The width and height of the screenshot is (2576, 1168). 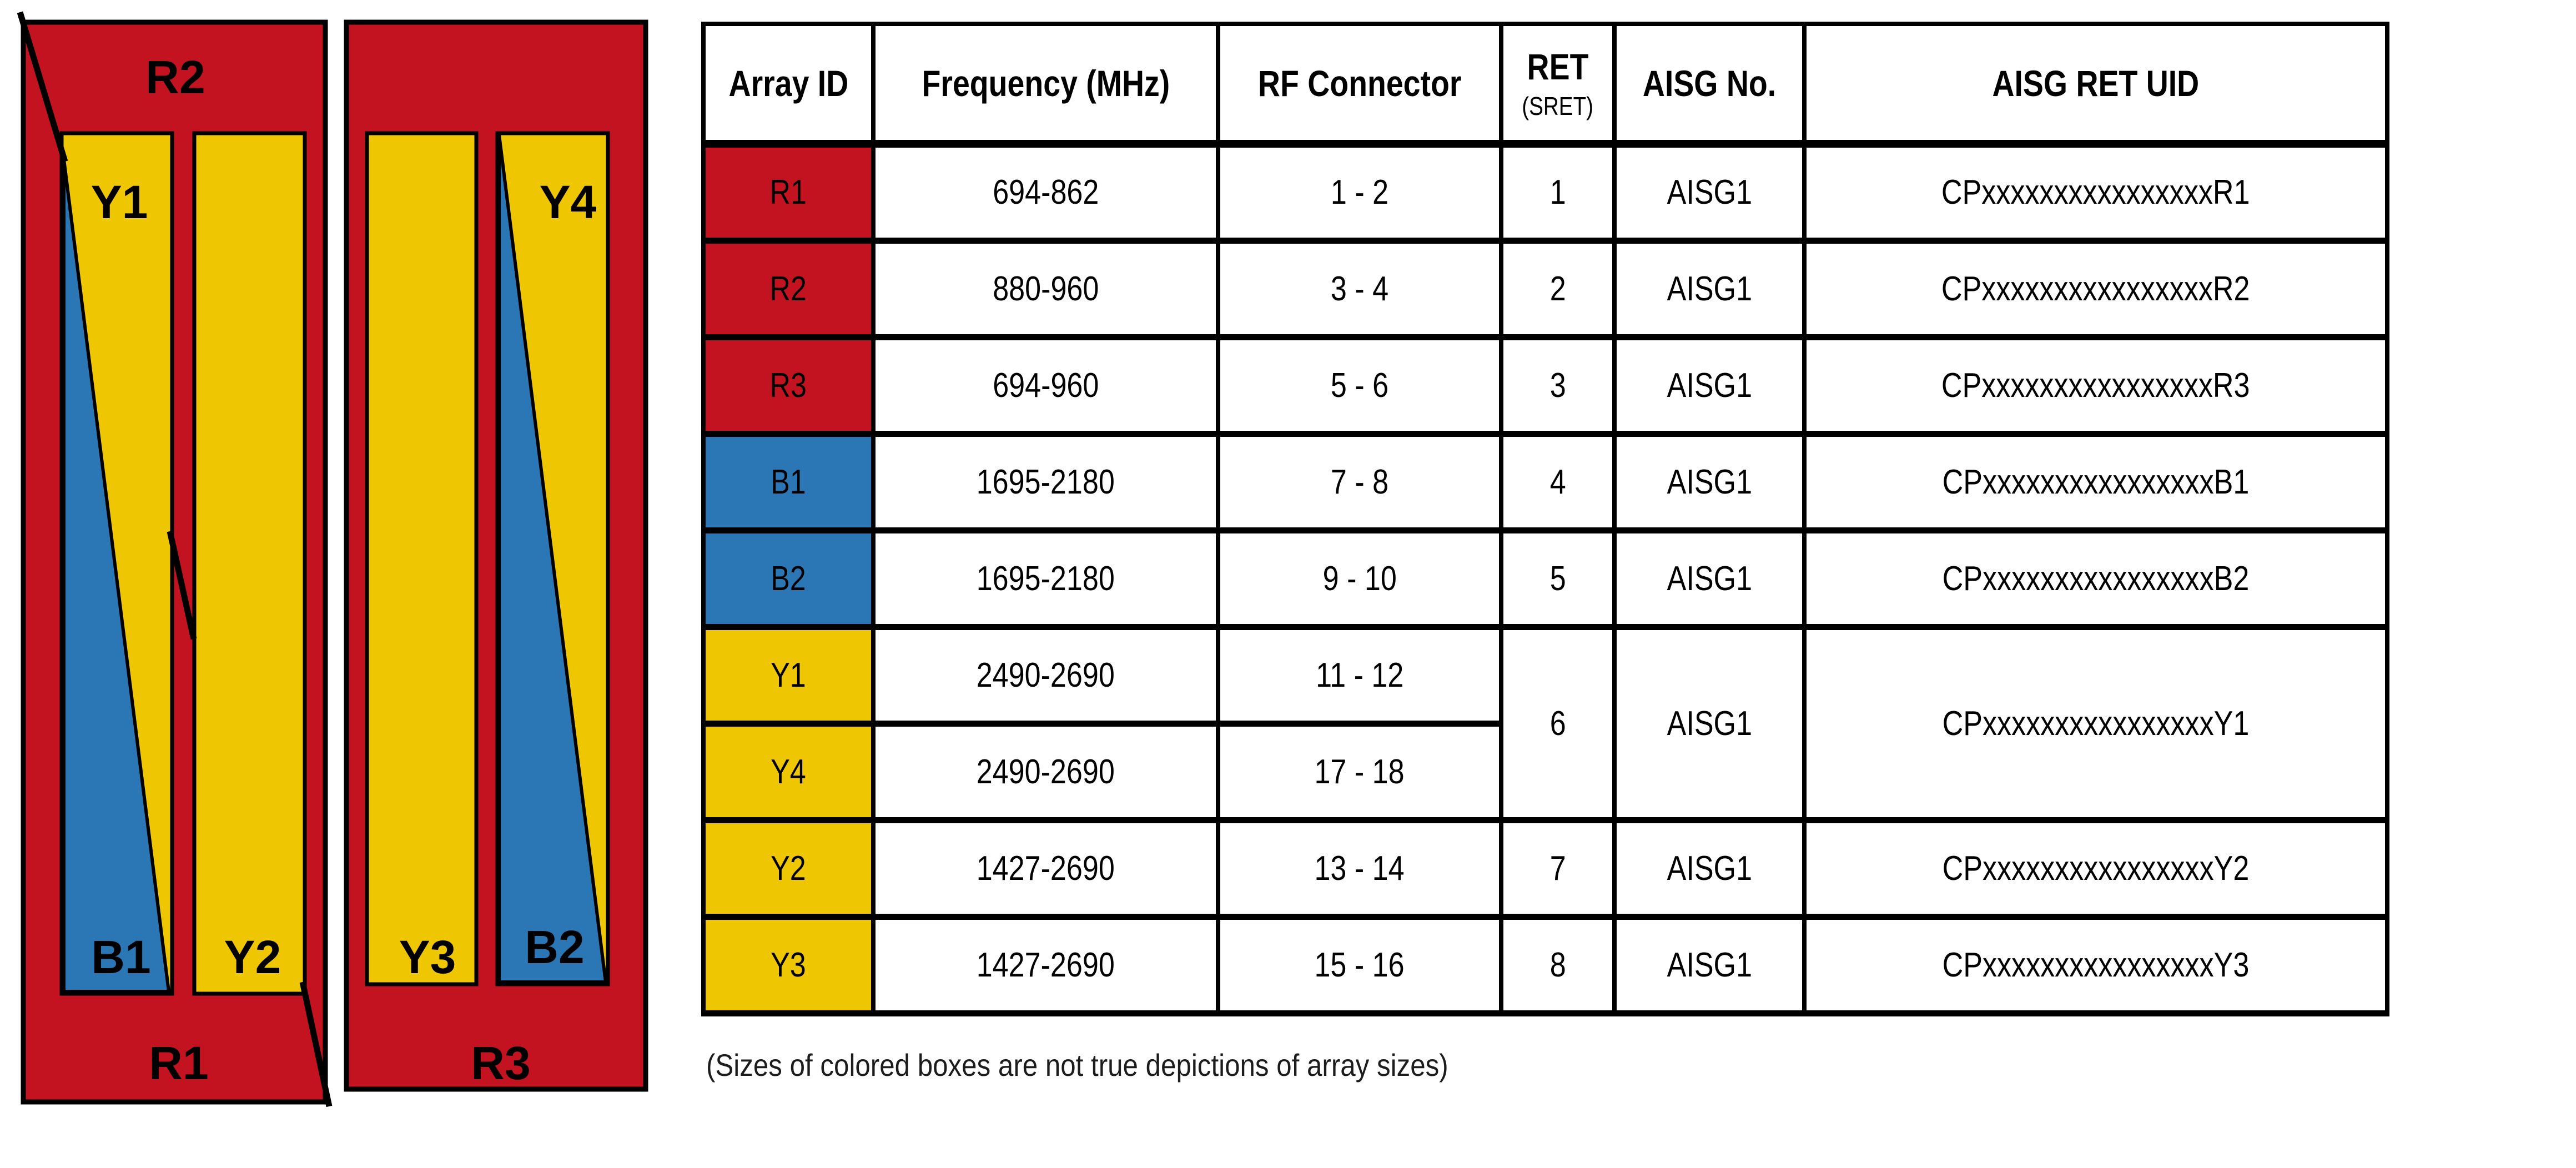 What do you see at coordinates (788, 288) in the screenshot?
I see `array-id-value: R2` at bounding box center [788, 288].